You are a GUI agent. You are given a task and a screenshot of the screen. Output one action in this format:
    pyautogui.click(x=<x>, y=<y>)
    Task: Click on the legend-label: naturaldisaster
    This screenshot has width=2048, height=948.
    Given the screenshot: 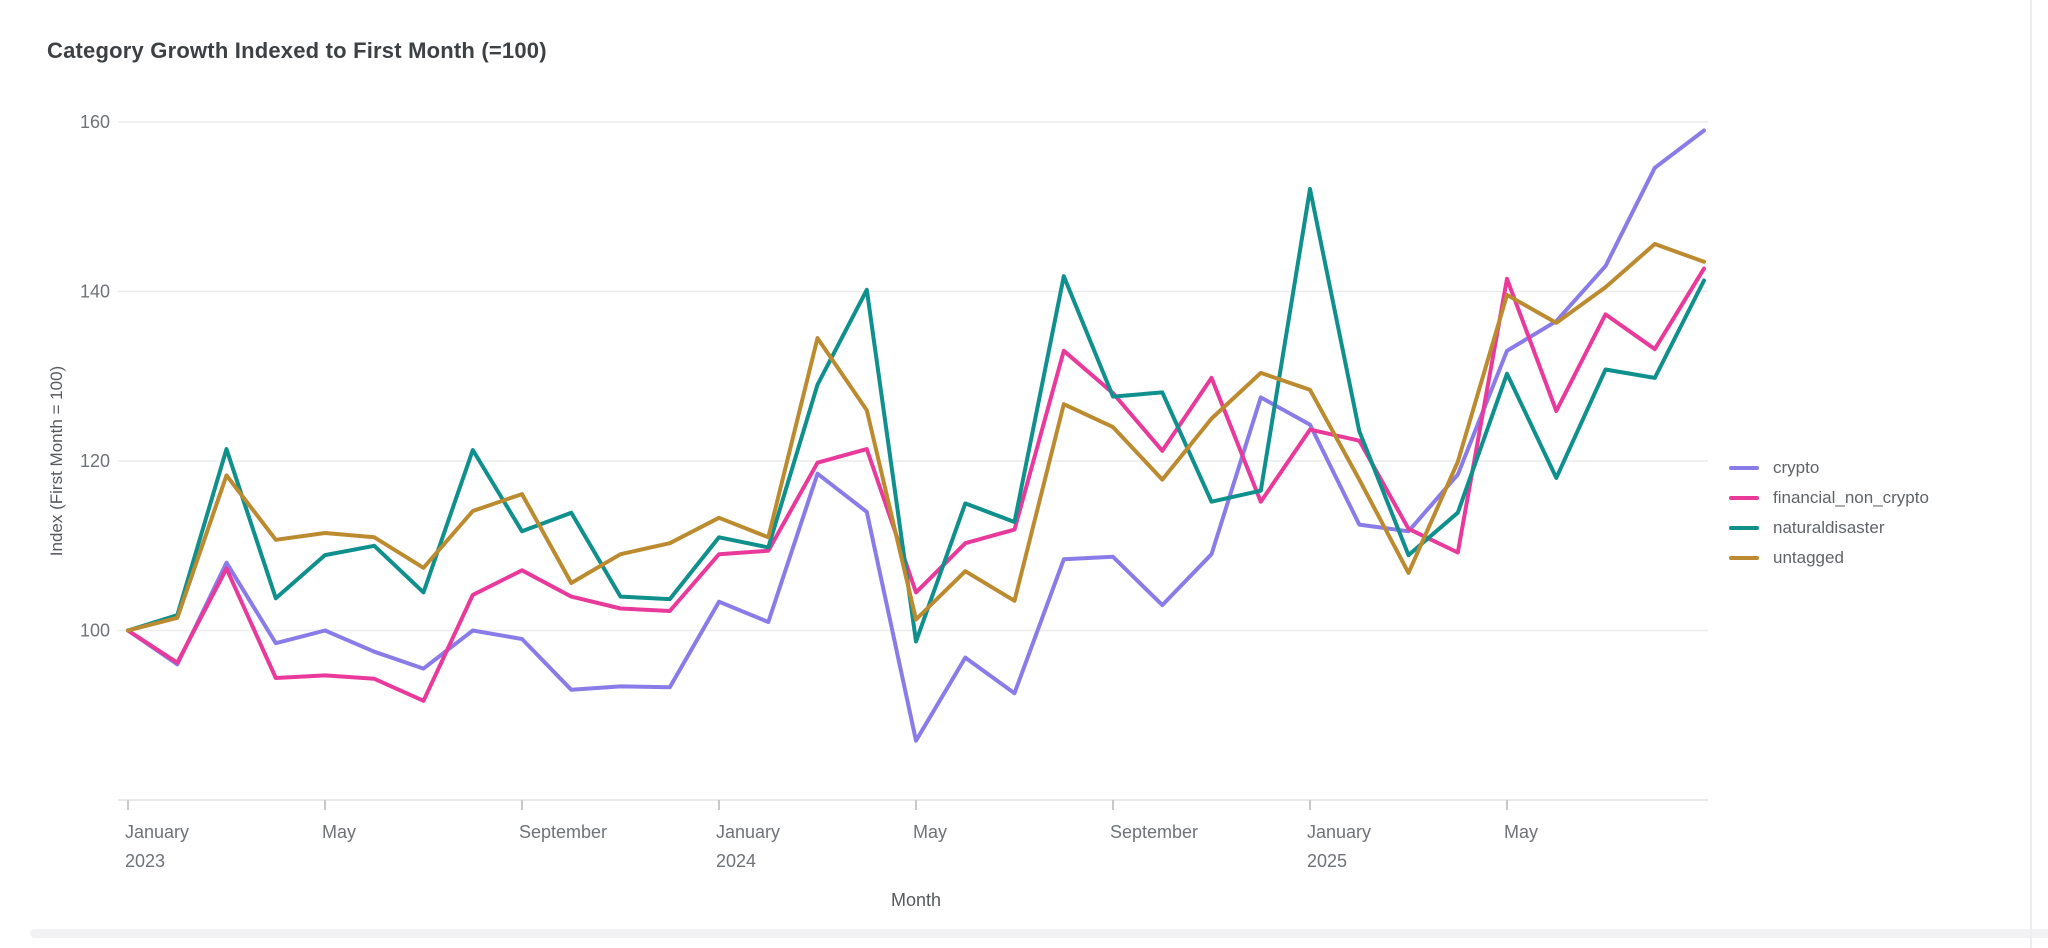 What is the action you would take?
    pyautogui.click(x=1829, y=527)
    